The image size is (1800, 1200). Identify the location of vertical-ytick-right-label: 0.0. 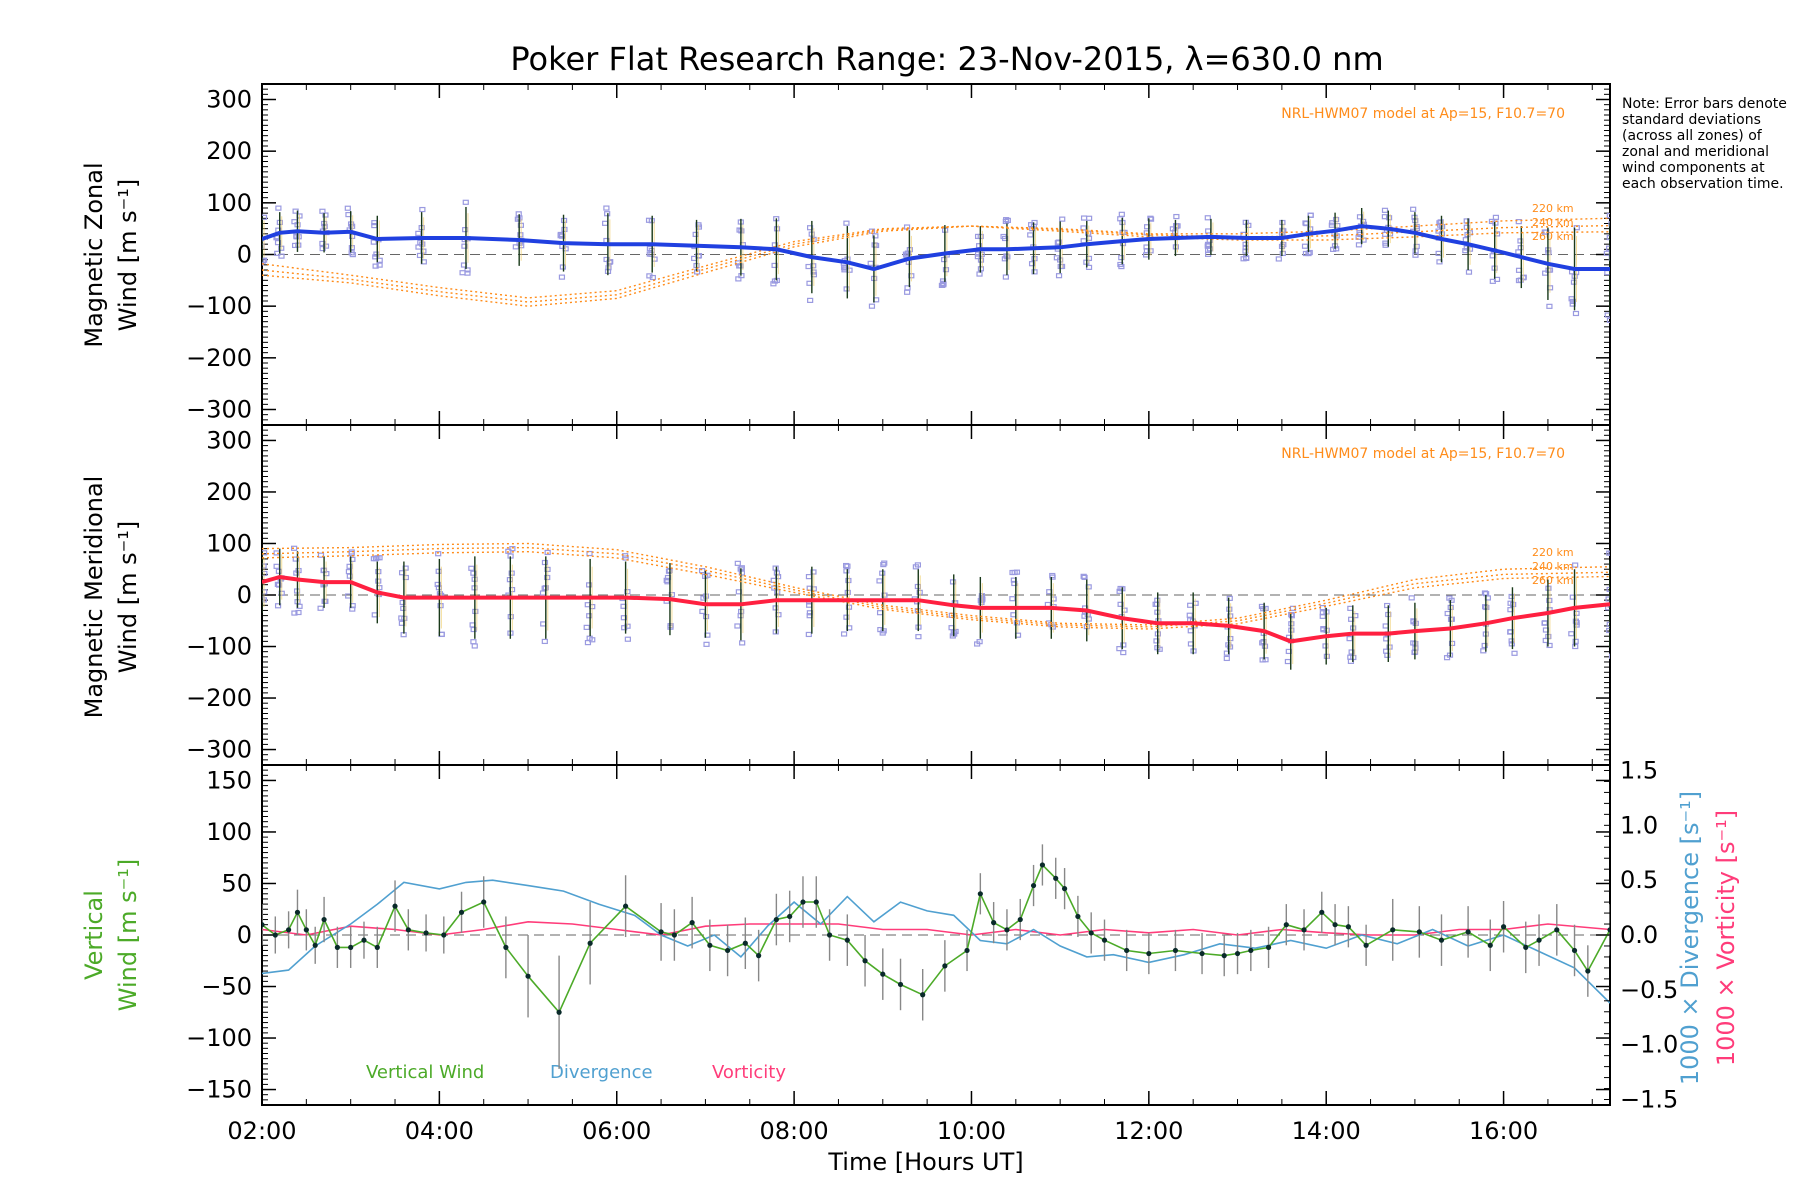
(1639, 935).